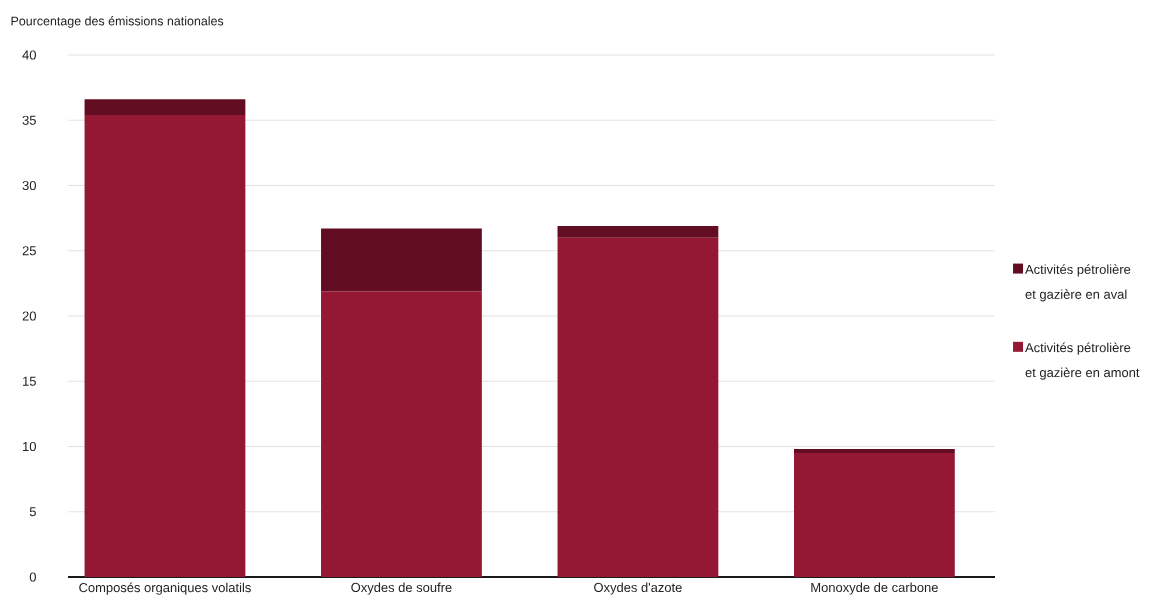  What do you see at coordinates (29, 55) in the screenshot?
I see `y-tick-label: 40` at bounding box center [29, 55].